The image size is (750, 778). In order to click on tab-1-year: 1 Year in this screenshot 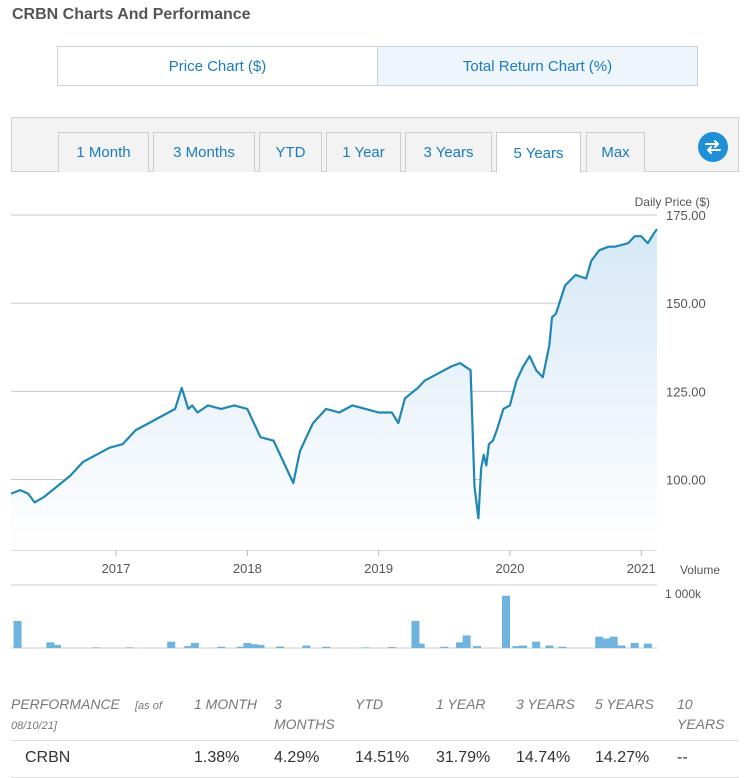, I will do `click(363, 152)`.